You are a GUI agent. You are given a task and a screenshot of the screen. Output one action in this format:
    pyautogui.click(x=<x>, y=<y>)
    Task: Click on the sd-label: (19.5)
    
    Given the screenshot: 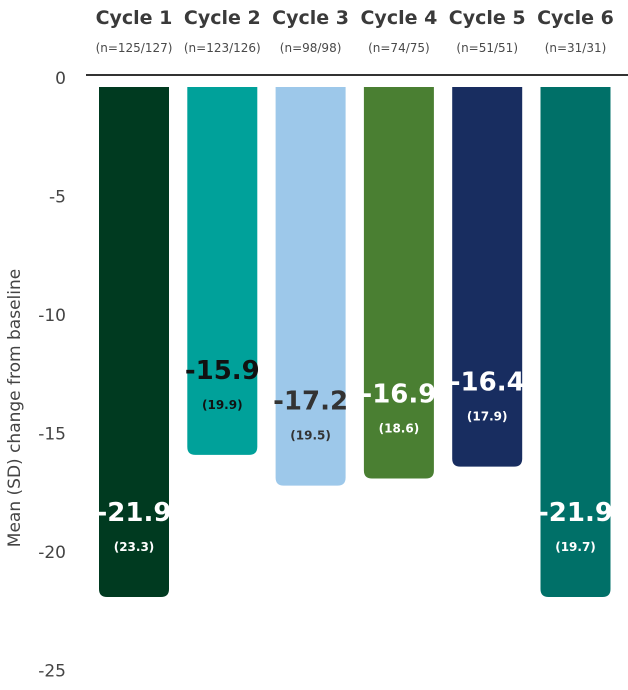 What is the action you would take?
    pyautogui.click(x=310, y=436)
    